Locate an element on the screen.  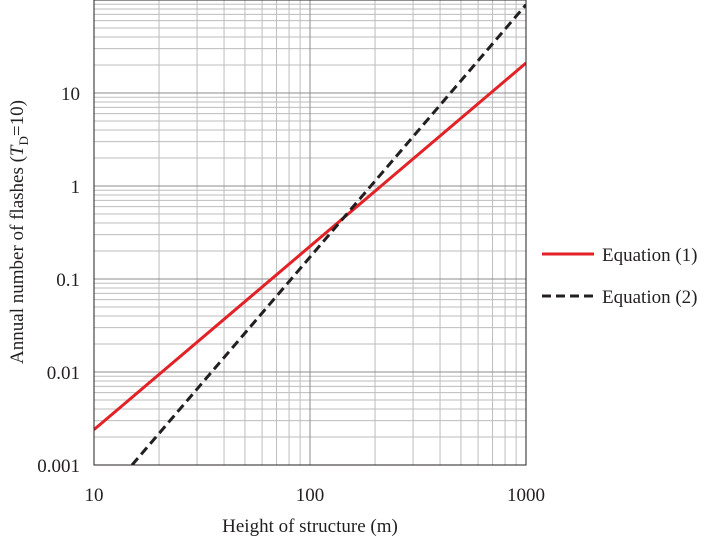
y-tick-label: 0.01 is located at coordinates (63, 373).